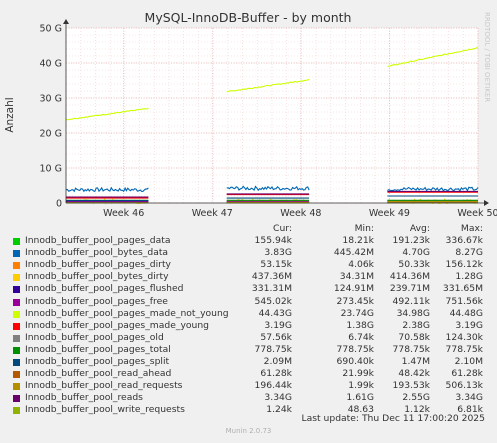 The height and width of the screenshot is (443, 497). What do you see at coordinates (212, 213) in the screenshot?
I see `x-tick-label: Week 47` at bounding box center [212, 213].